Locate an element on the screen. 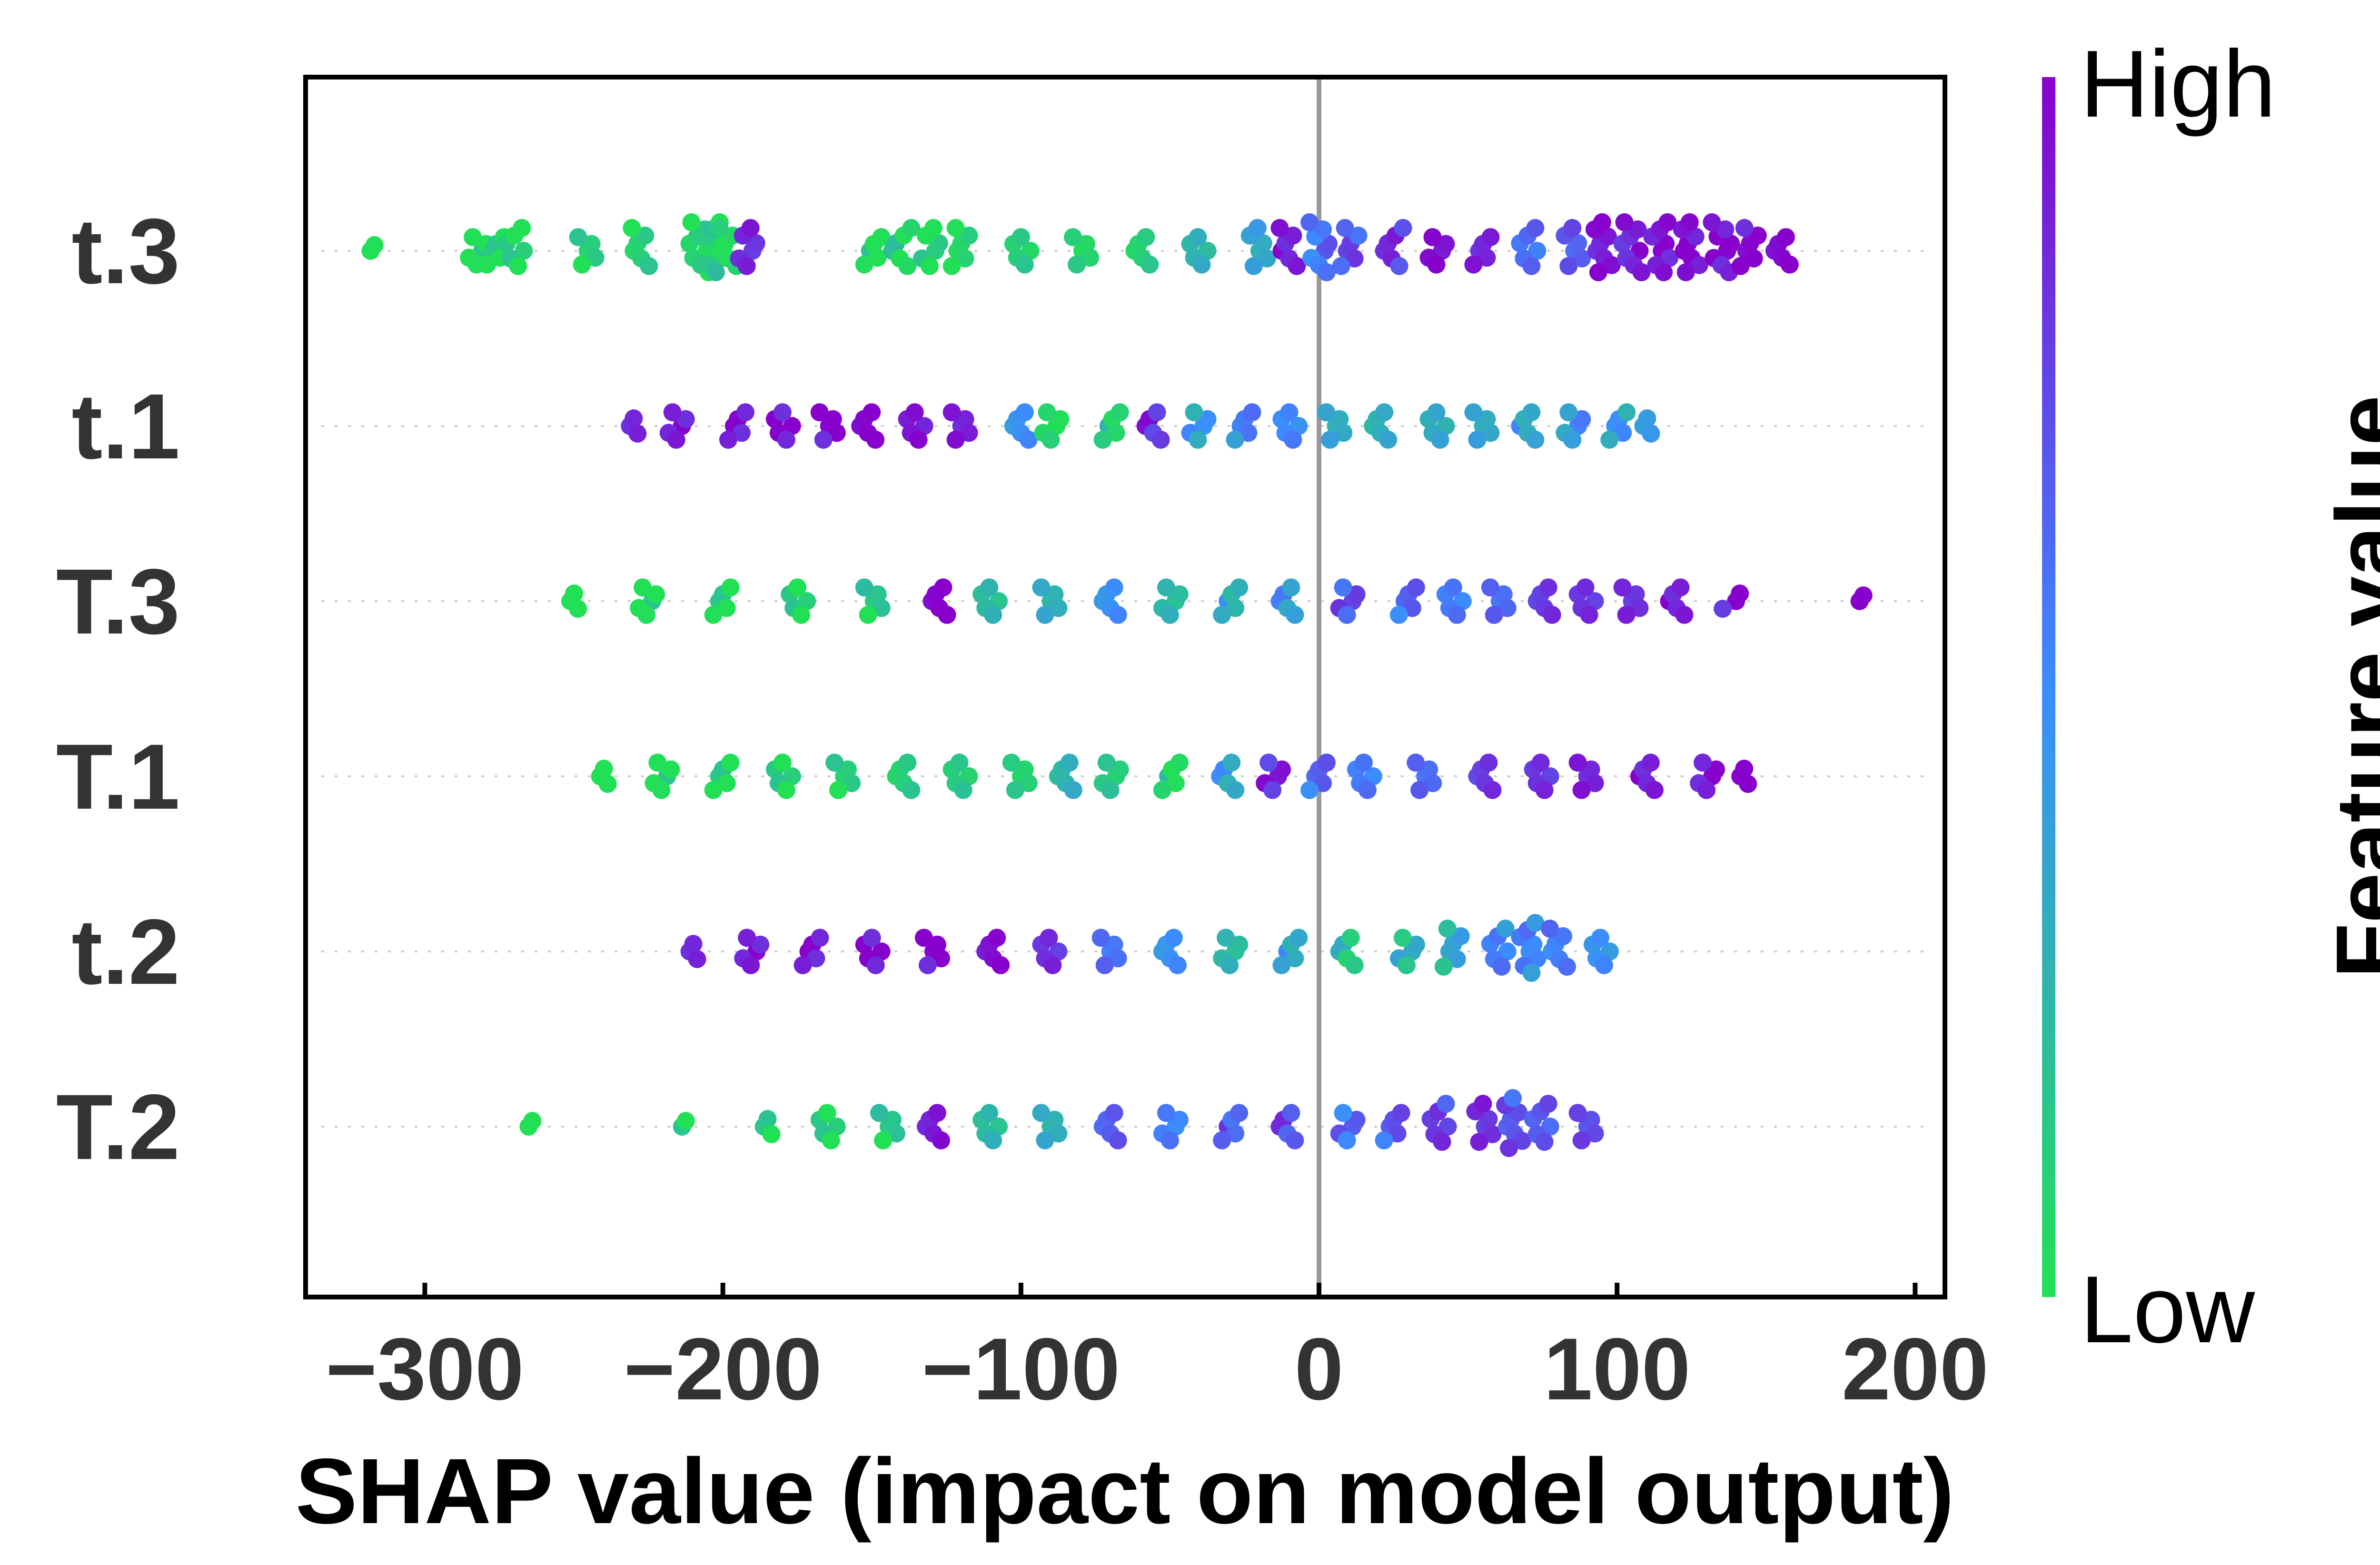  colorbar-high-label: High is located at coordinates (2178, 84).